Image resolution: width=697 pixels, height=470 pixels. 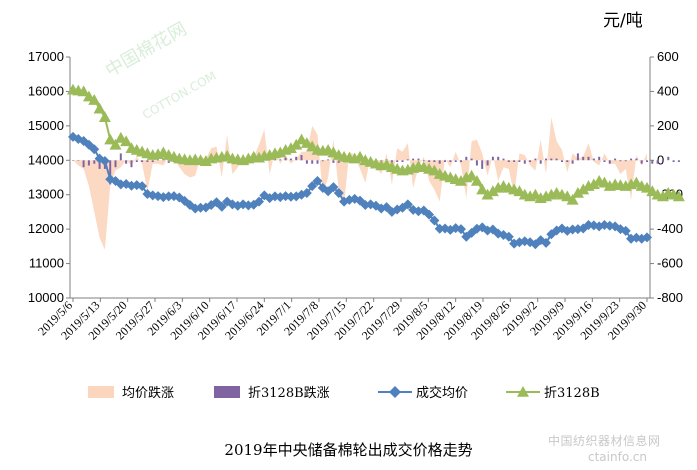 I want to click on right-tick-label: 200, so click(x=668, y=125).